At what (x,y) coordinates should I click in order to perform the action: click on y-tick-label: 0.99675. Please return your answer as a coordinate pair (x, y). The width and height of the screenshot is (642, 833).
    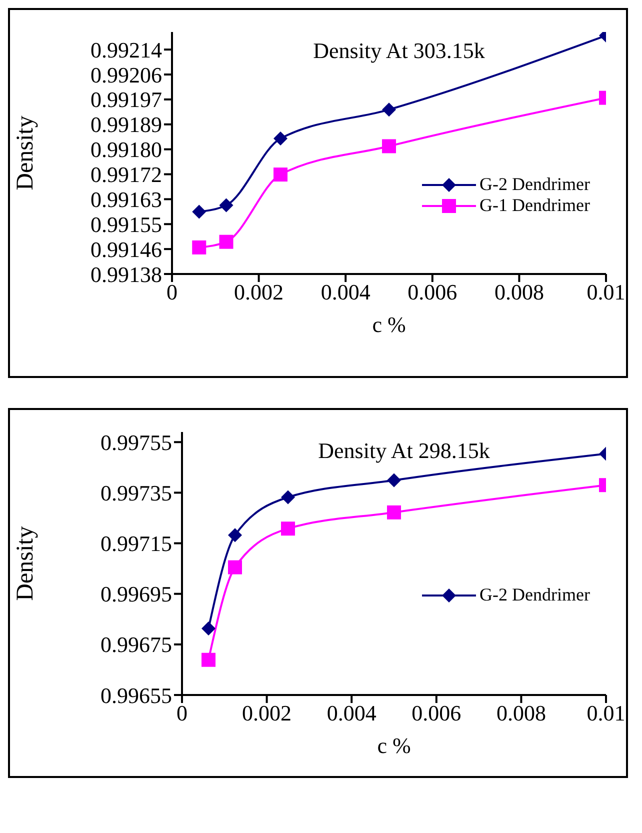
    Looking at the image, I should click on (136, 645).